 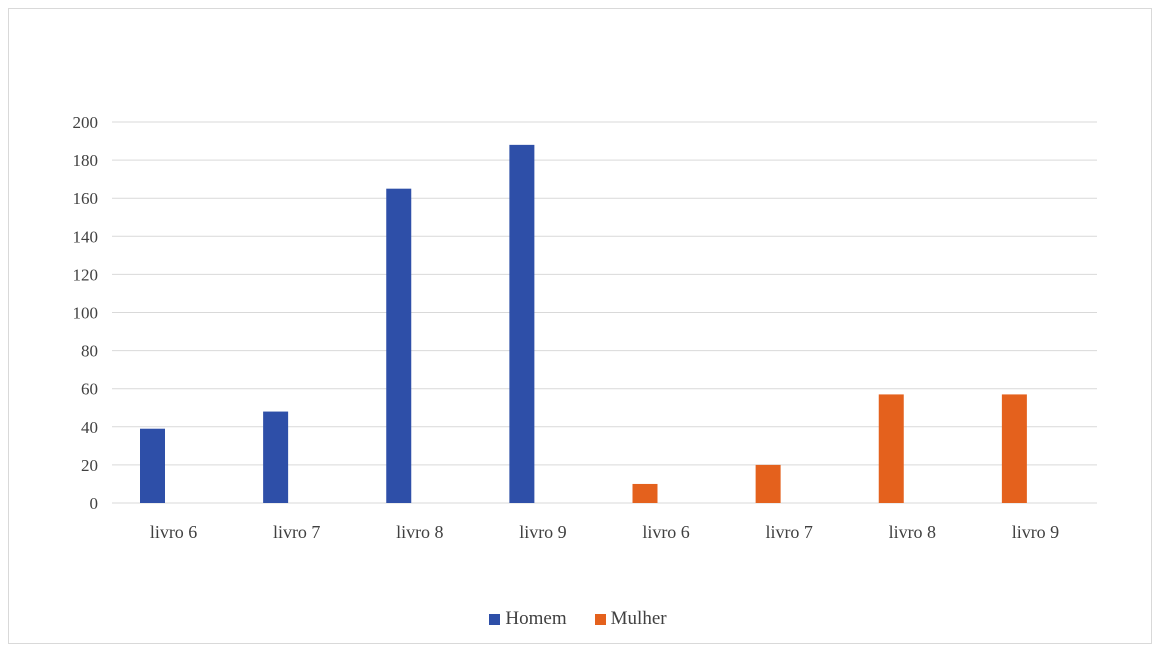 I want to click on legend-item-mulher: Mulher, so click(x=630, y=619).